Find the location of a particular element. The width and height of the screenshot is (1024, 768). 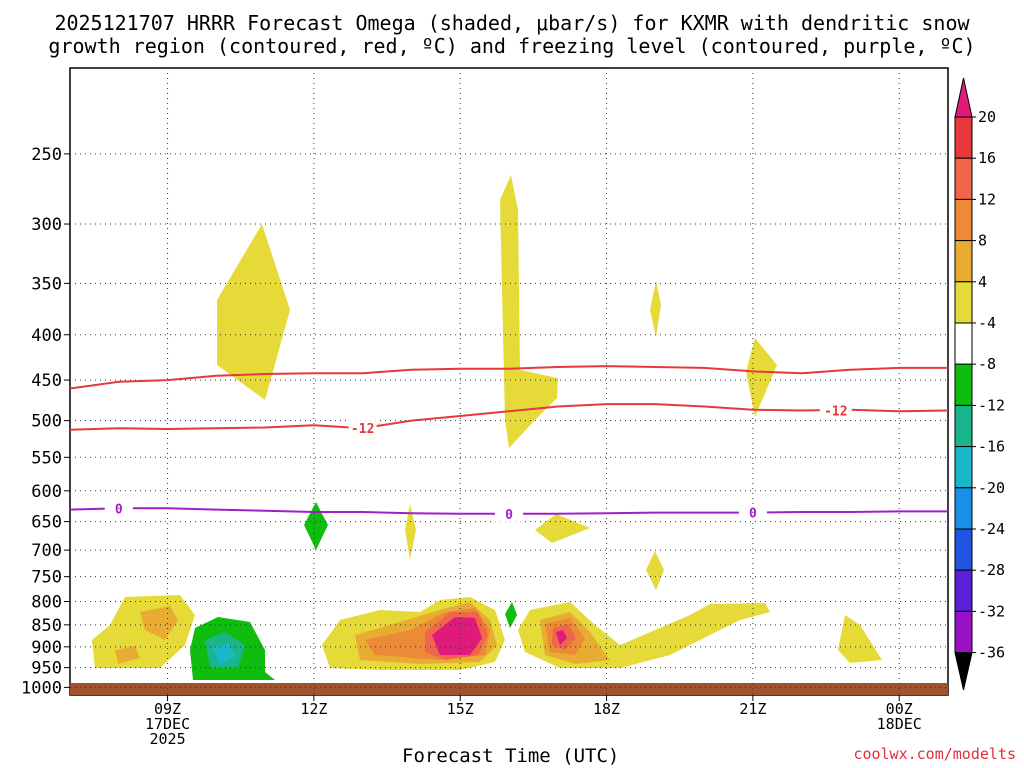

colorbar-label: -20 is located at coordinates (991, 488).